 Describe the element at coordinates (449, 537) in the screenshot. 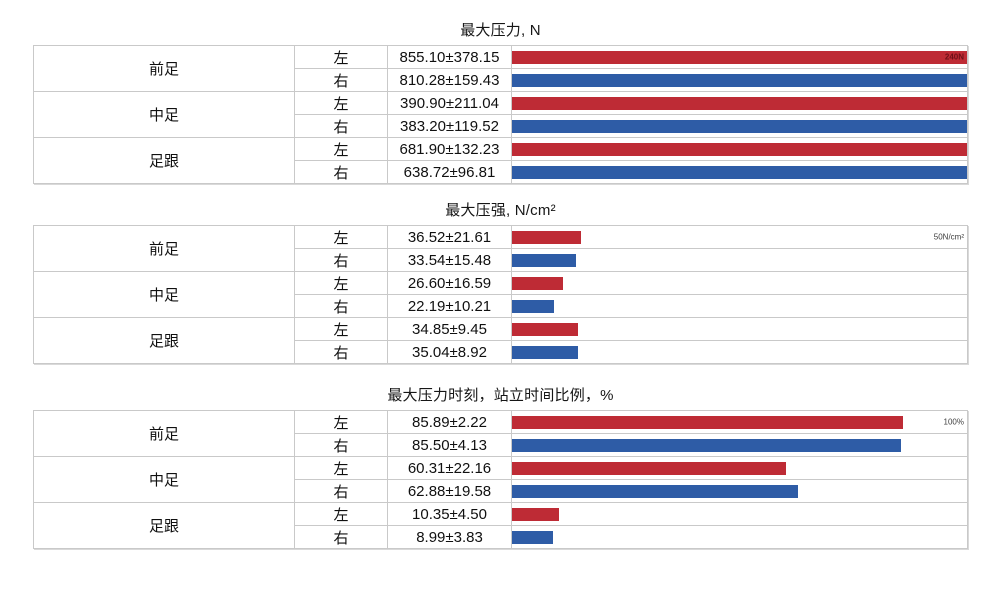

I see `value-cell: 8.99±3.83` at that location.